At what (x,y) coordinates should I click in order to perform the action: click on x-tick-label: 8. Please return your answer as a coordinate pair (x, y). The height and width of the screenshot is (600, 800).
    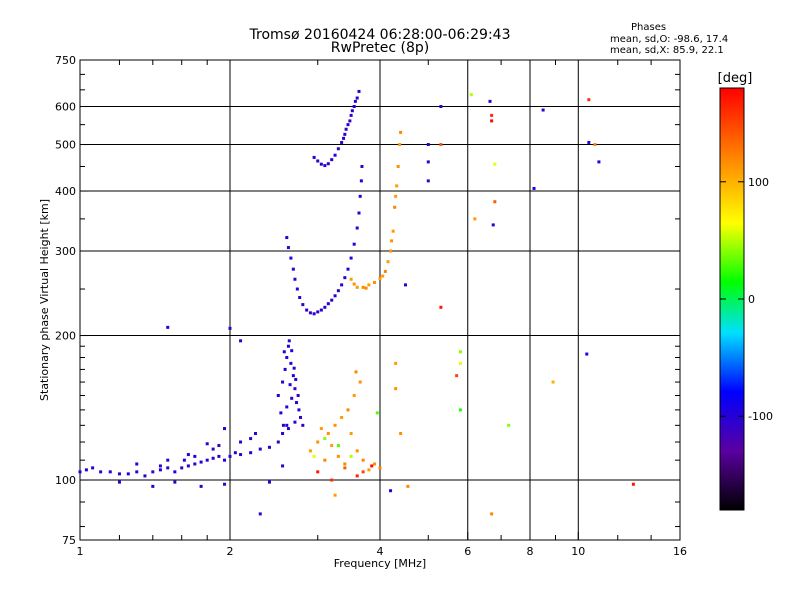
    Looking at the image, I should click on (530, 551).